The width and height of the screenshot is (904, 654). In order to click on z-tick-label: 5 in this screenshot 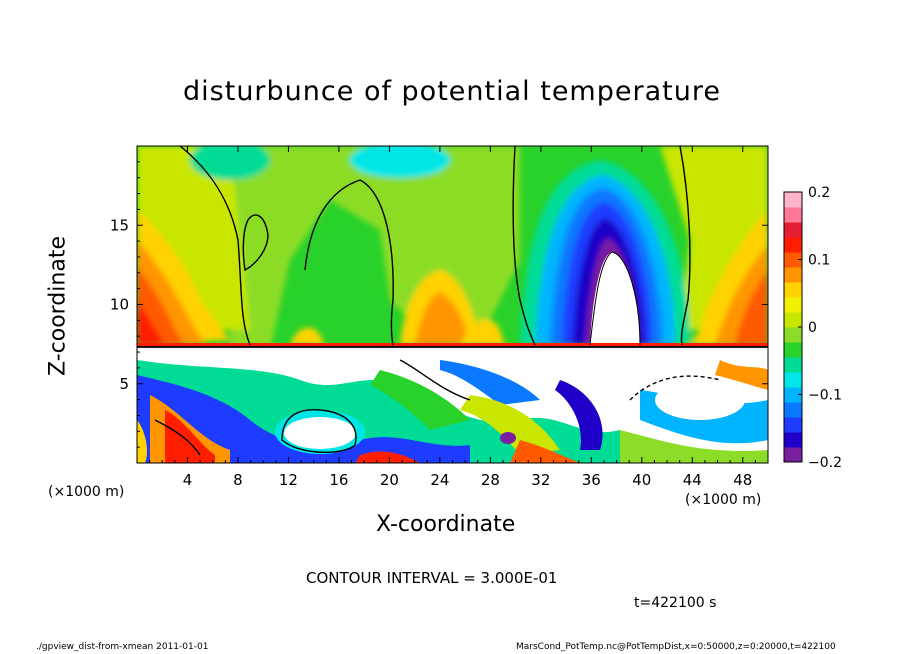, I will do `click(124, 384)`.